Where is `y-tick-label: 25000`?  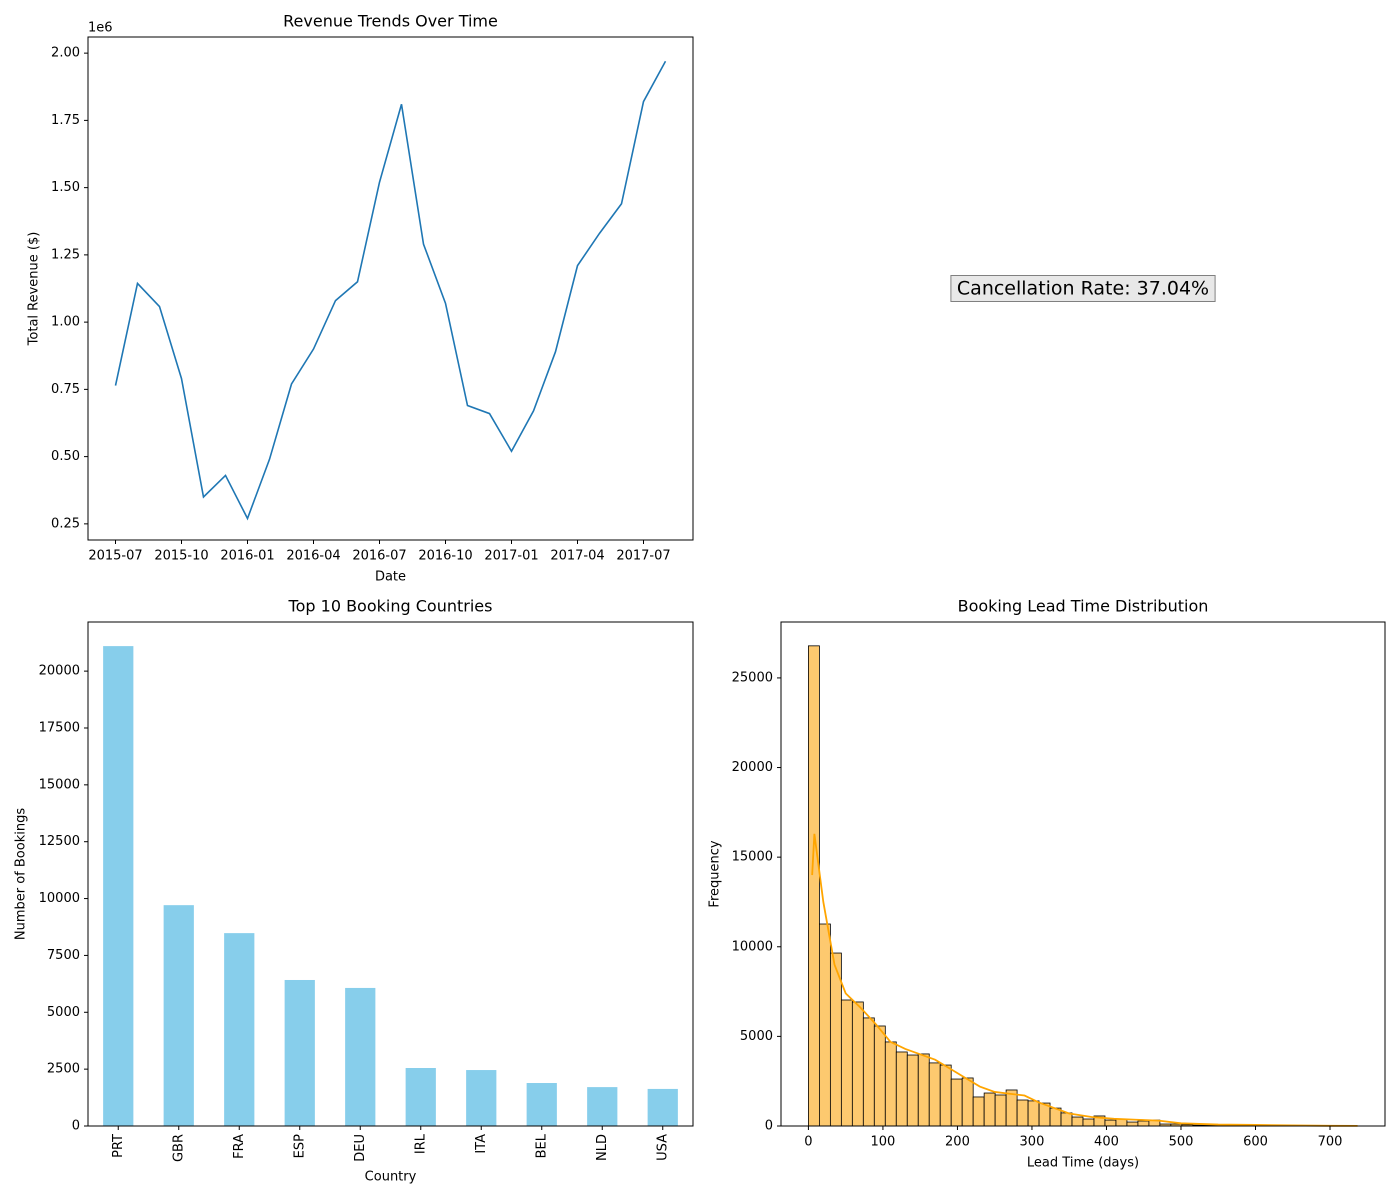 y-tick-label: 25000 is located at coordinates (752, 677).